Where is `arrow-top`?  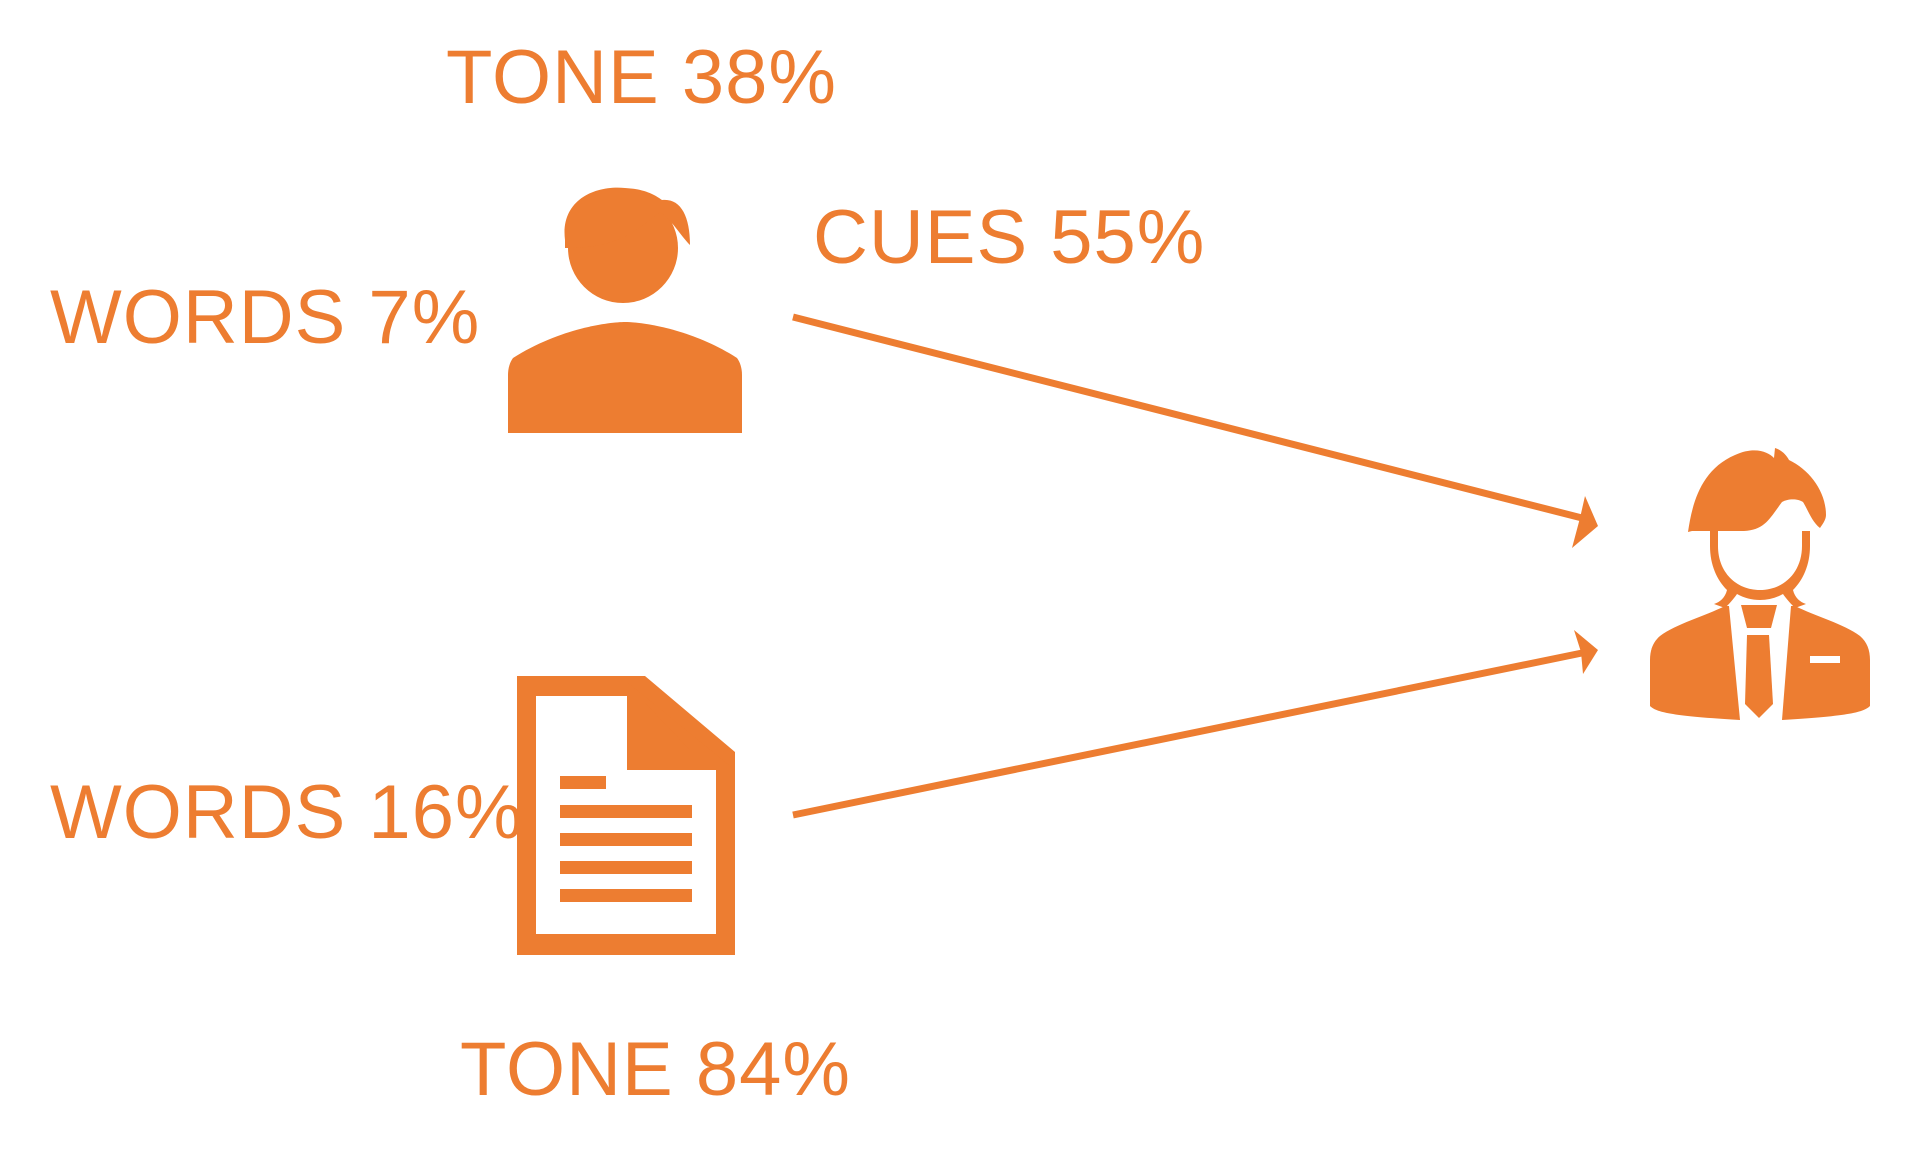
arrow-top is located at coordinates (1195, 430).